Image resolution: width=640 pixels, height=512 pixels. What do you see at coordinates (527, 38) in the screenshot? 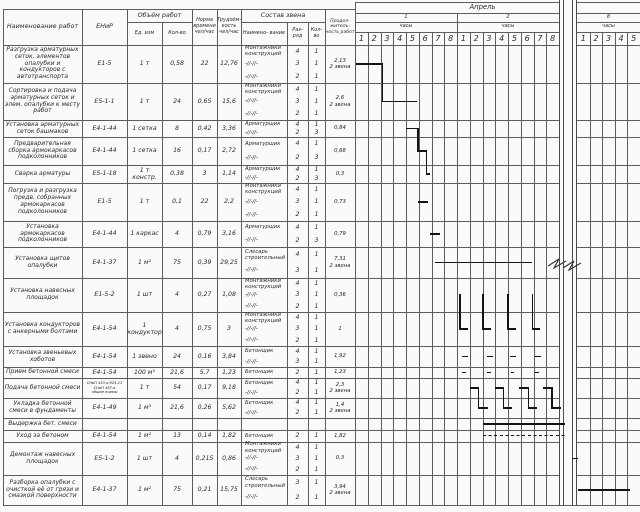
I see `hour-label: 6` at bounding box center [527, 38].